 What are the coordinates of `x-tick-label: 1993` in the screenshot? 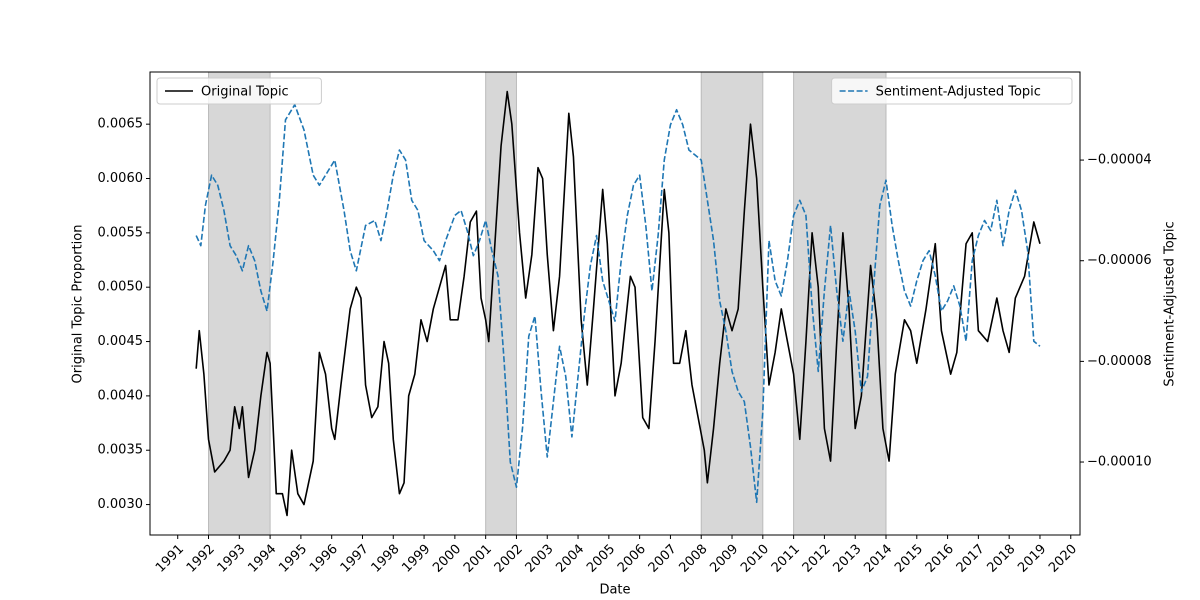 It's located at (232, 559).